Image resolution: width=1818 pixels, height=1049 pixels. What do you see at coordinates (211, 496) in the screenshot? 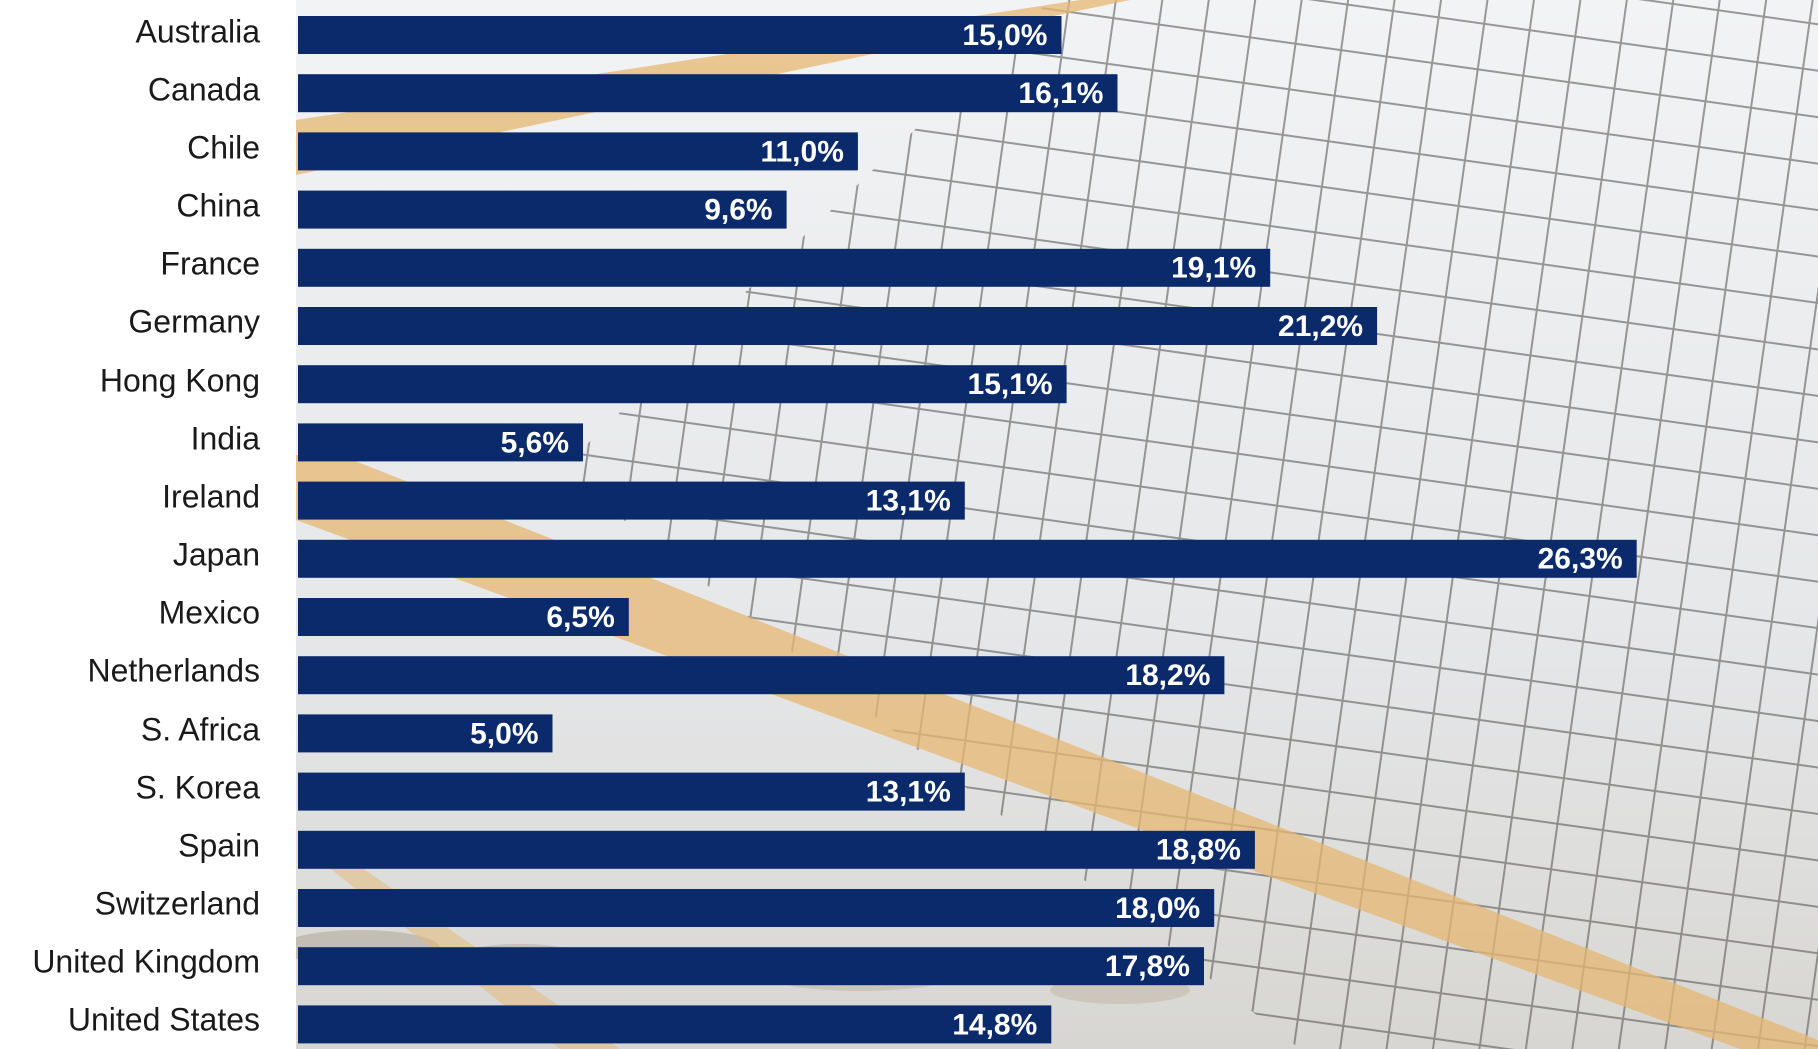
I see `category-label-ireland: Ireland` at bounding box center [211, 496].